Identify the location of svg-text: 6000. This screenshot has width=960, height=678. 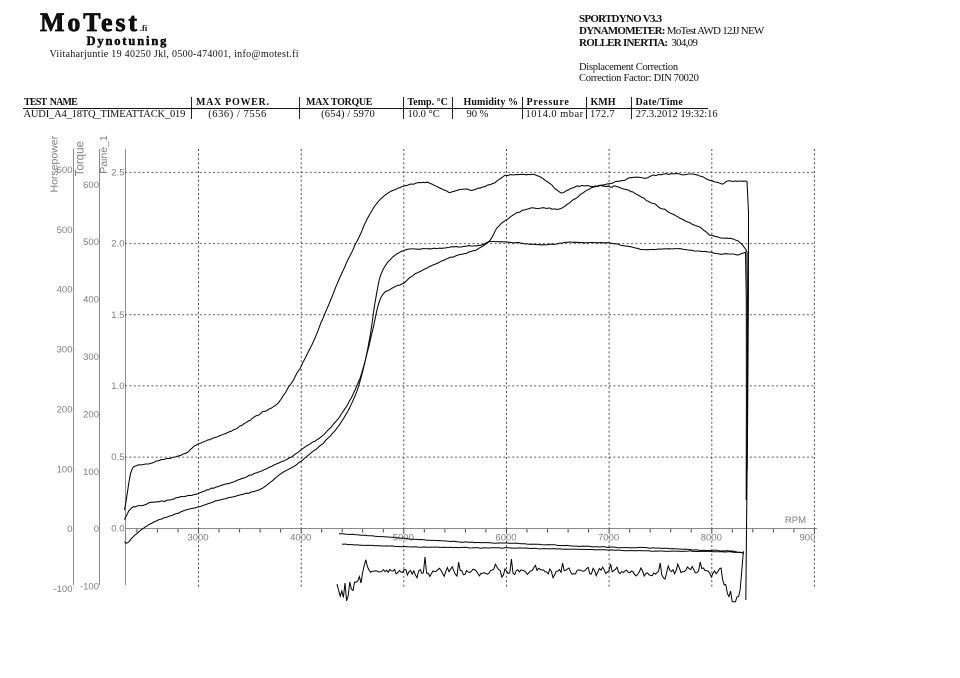
(505, 538).